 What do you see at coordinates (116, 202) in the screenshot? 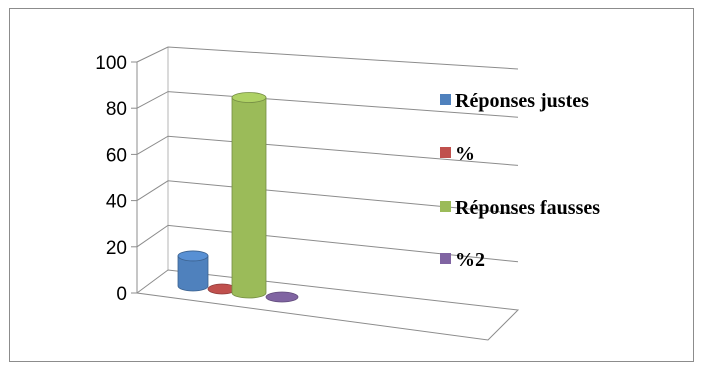
I see `y-tick-label: 40` at bounding box center [116, 202].